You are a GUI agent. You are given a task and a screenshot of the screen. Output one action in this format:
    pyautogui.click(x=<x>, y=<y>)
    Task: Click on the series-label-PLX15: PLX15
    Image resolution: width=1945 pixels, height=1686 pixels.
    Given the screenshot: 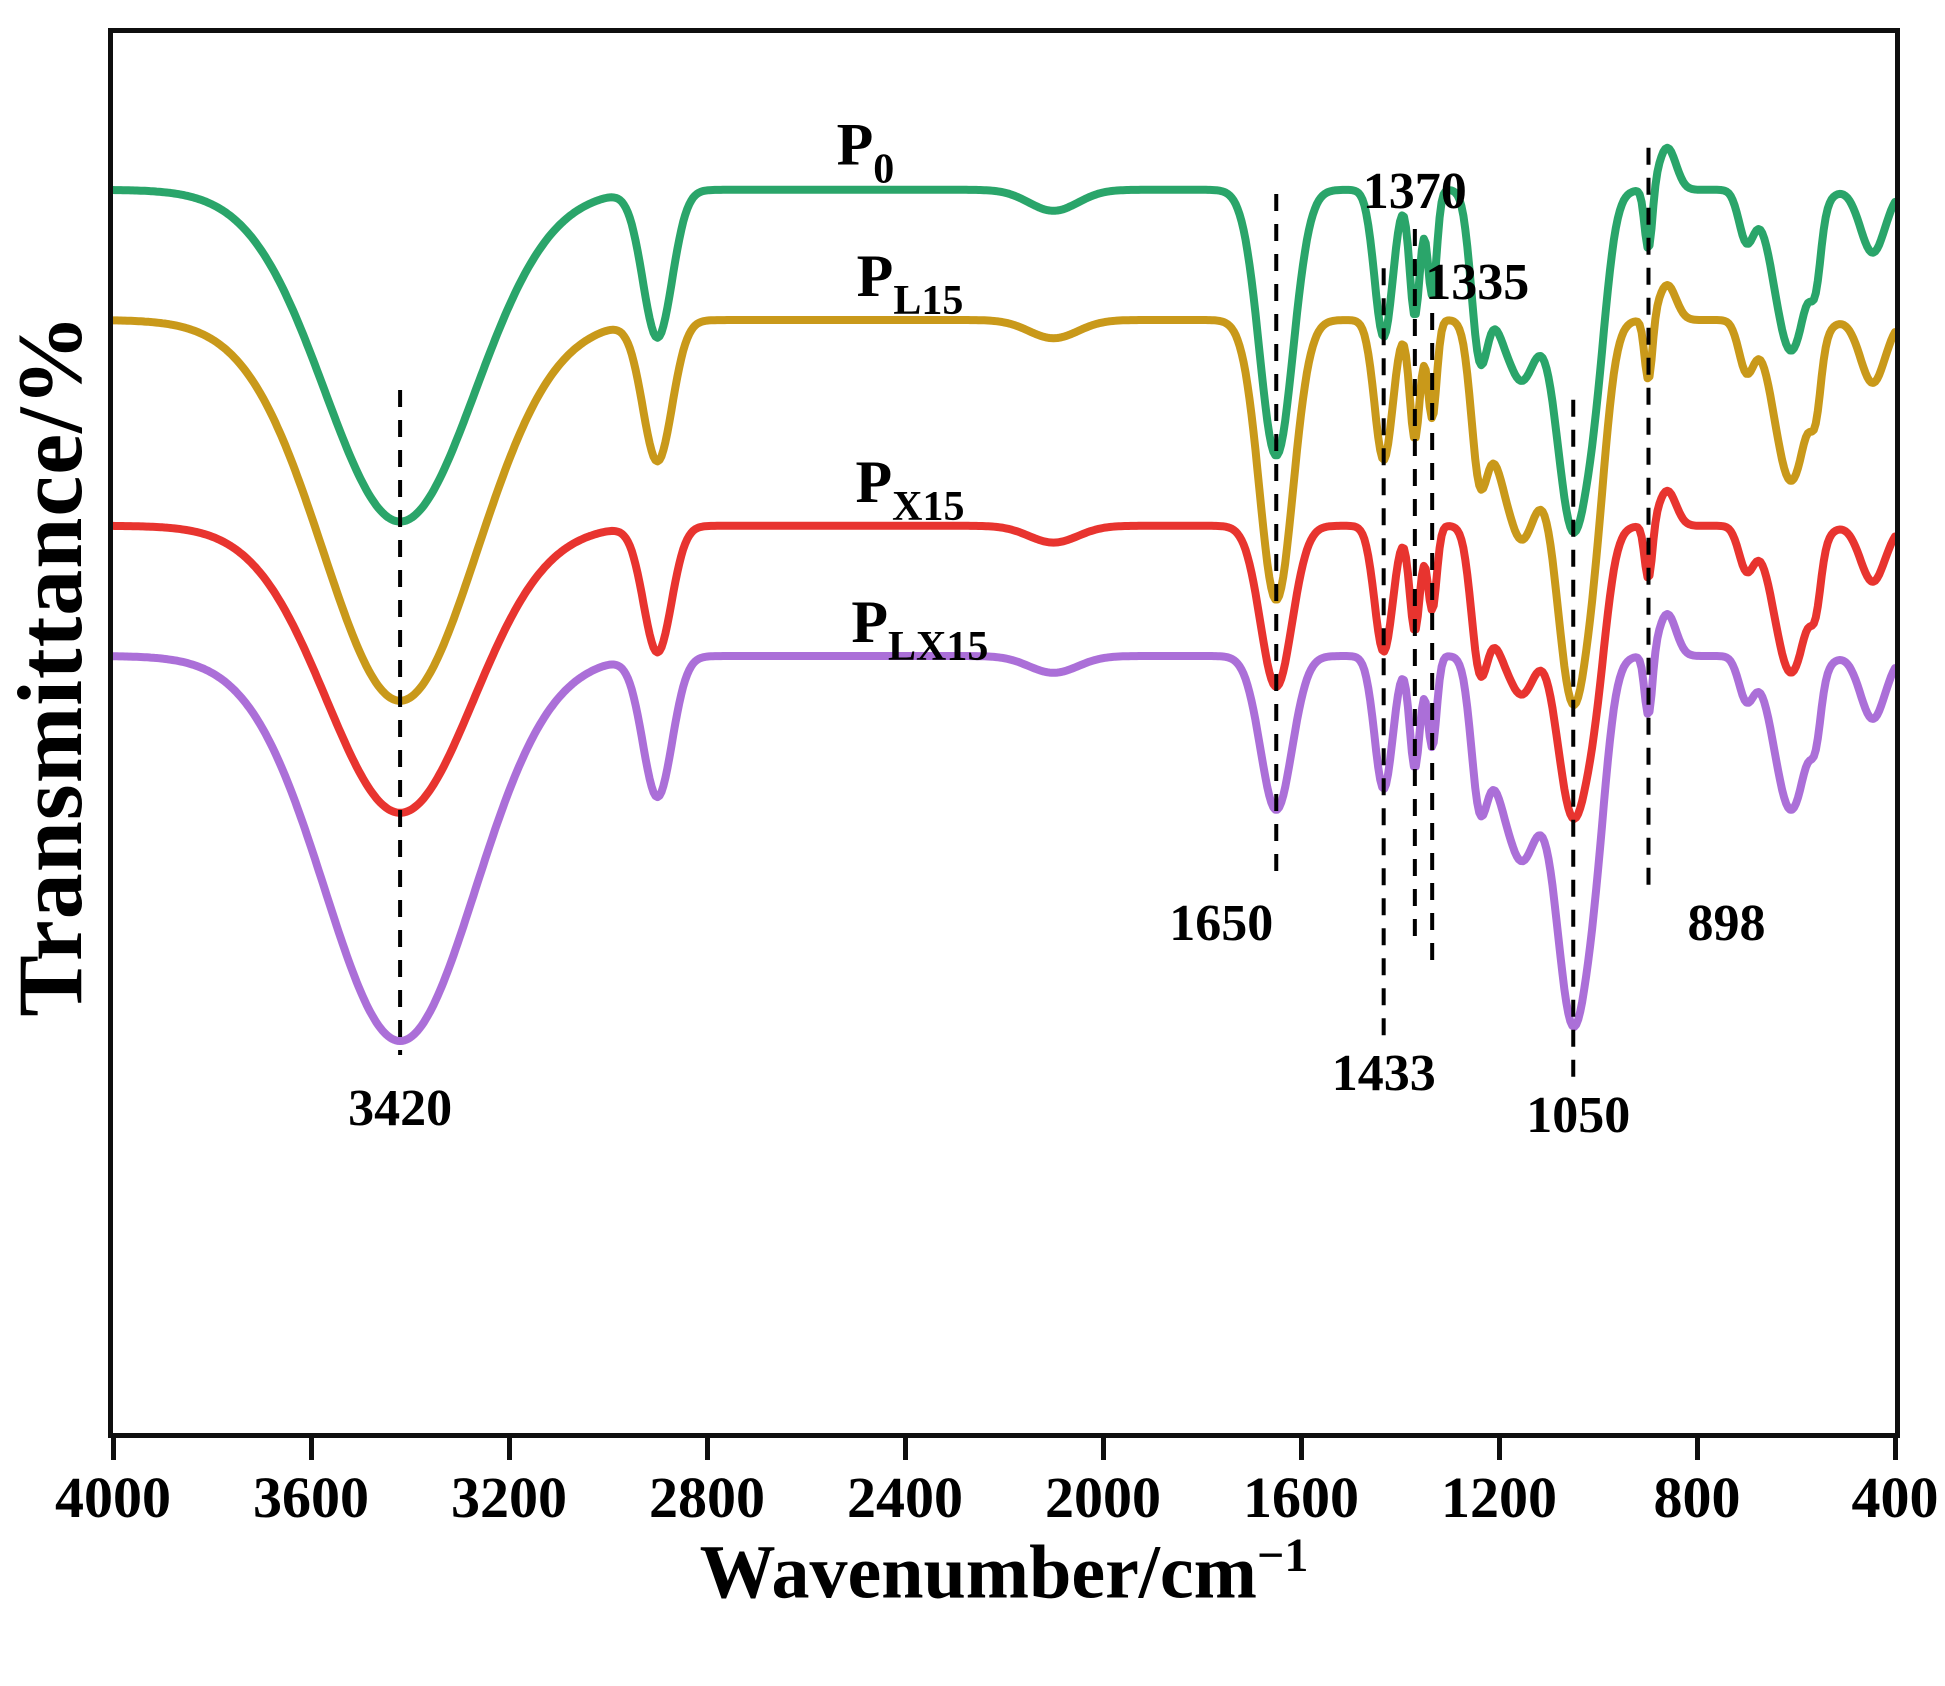 What is the action you would take?
    pyautogui.click(x=919, y=629)
    